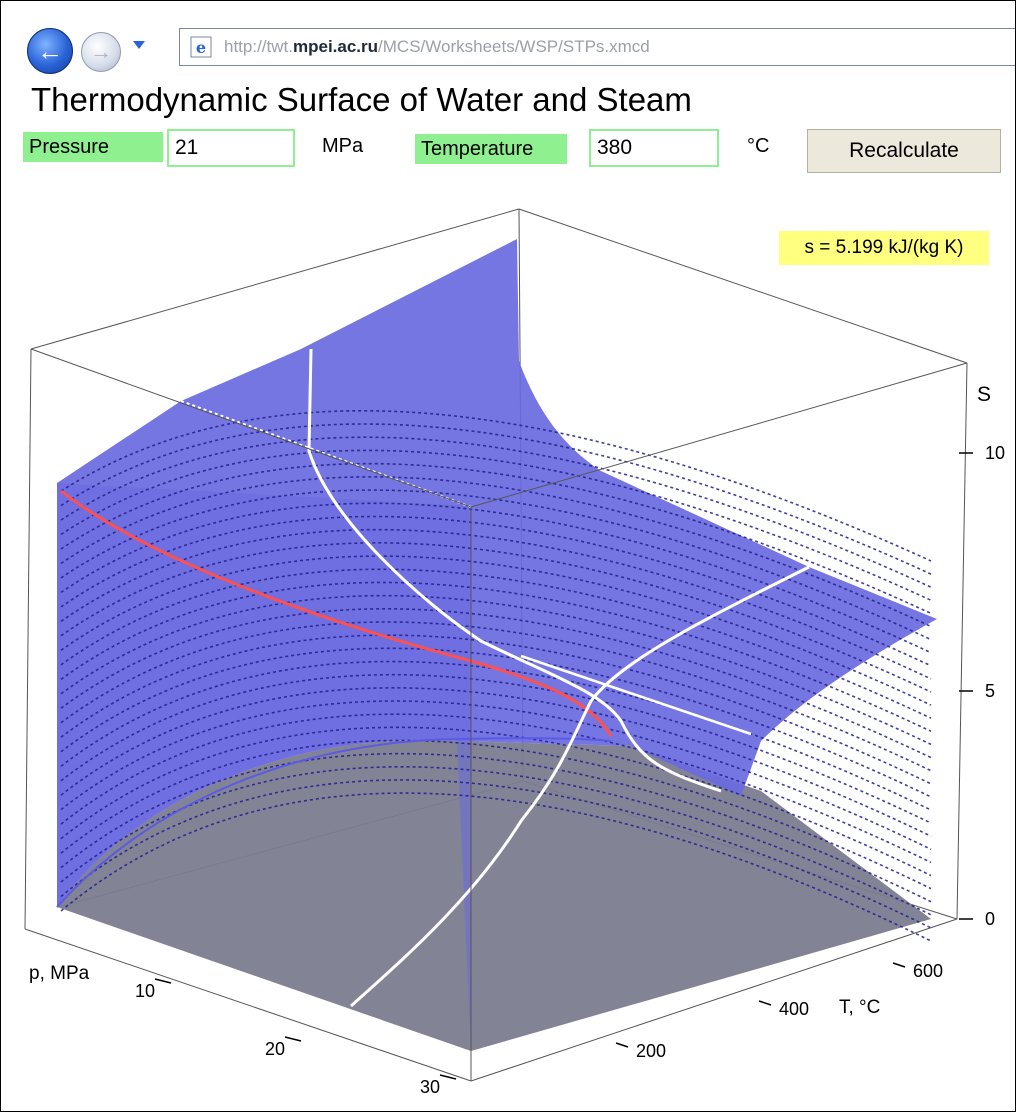 The image size is (1016, 1112). I want to click on t-axis-label: T, °C, so click(859, 1007).